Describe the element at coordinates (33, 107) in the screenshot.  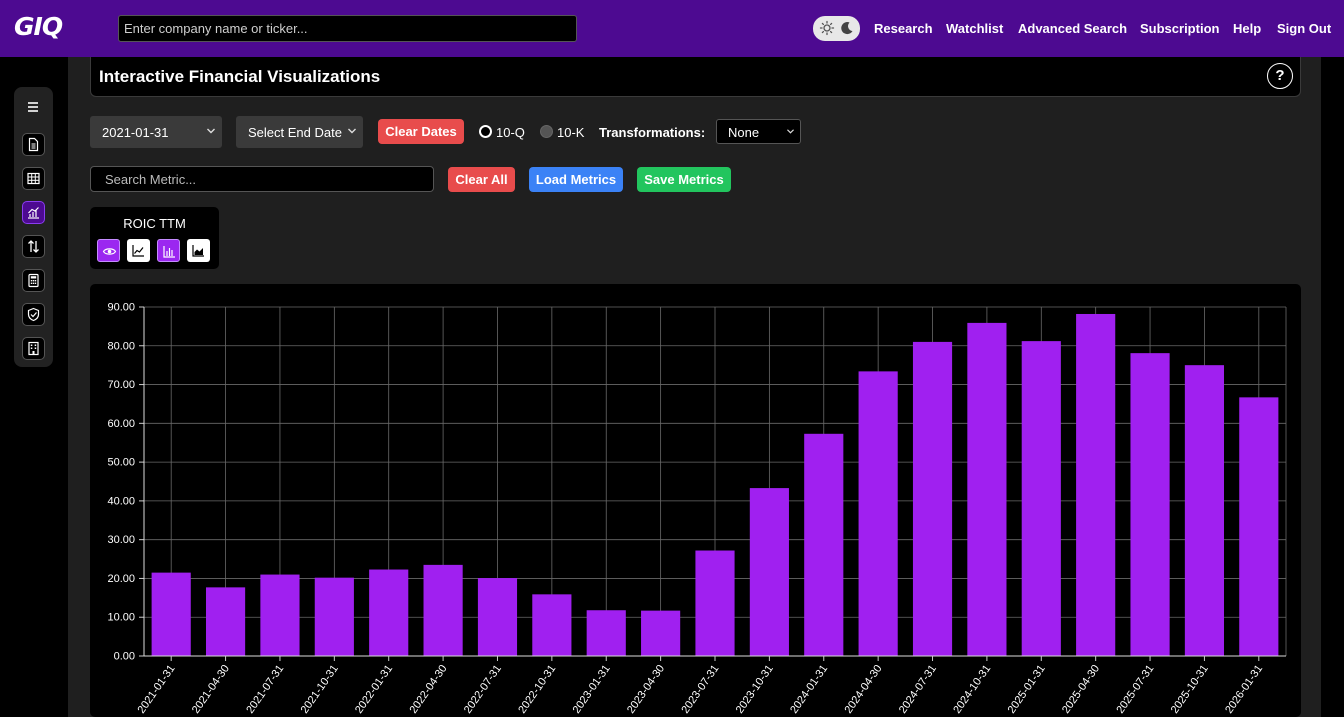
I see `menu-icon` at that location.